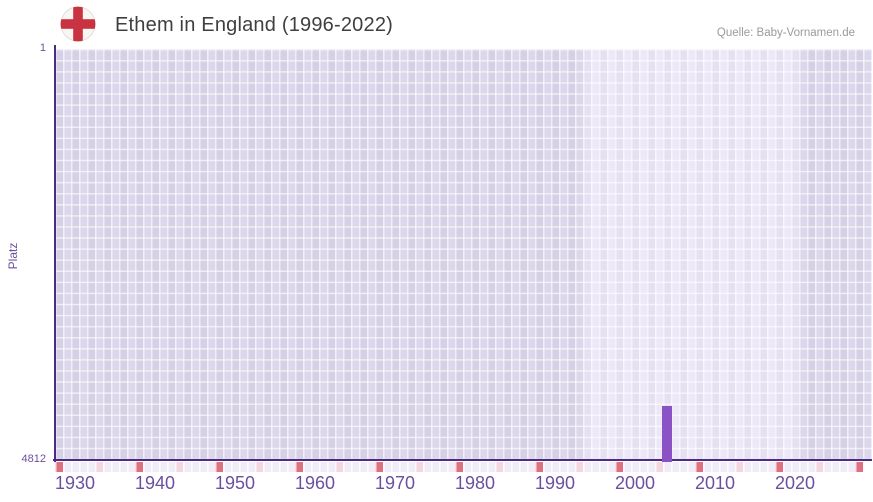 This screenshot has width=873, height=502. I want to click on x-axis-labels: 1930 1940 1950 1960 1970 1980 1990 2000 2010 2020, so click(464, 484).